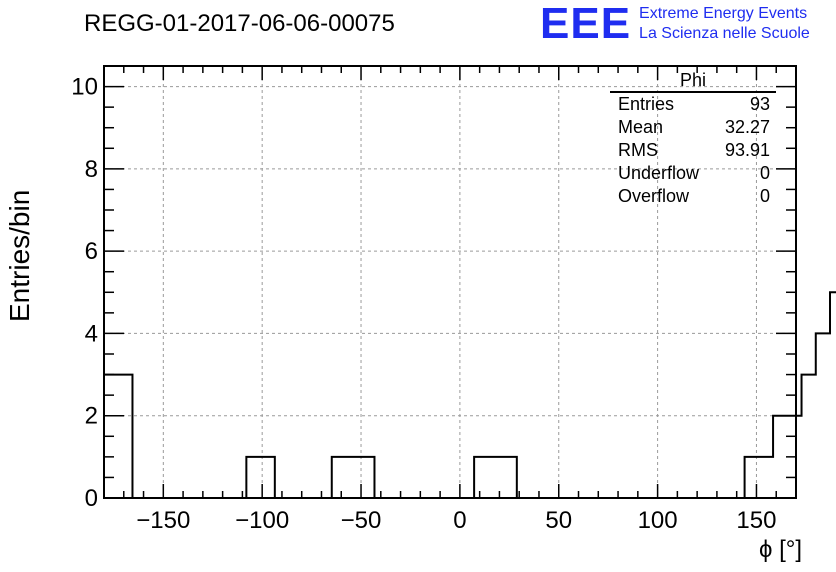  Describe the element at coordinates (638, 150) in the screenshot. I see `stats-row-label: RMS` at that location.